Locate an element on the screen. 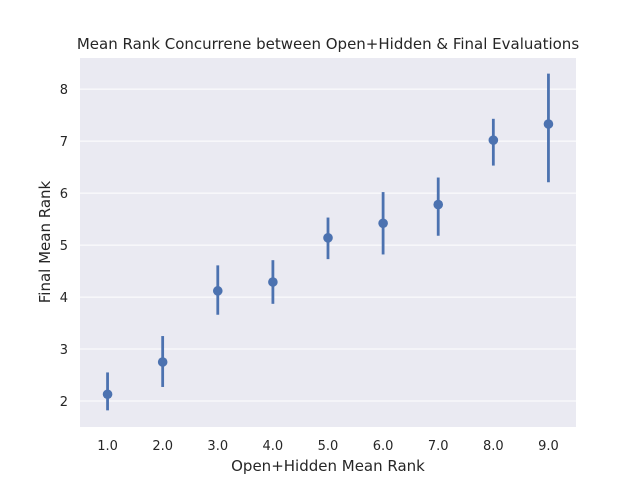 This screenshot has height=485, width=640. x-tick-label: 8.0 is located at coordinates (493, 446).